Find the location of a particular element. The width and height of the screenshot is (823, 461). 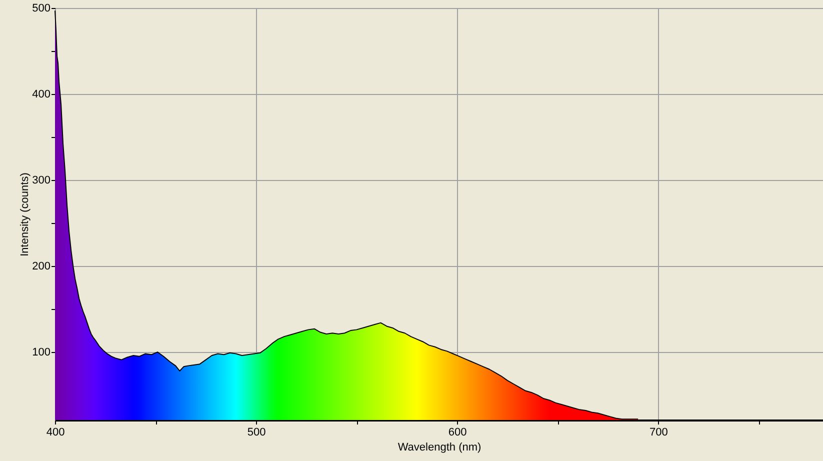

y-tick-label: 200 is located at coordinates (41, 266).